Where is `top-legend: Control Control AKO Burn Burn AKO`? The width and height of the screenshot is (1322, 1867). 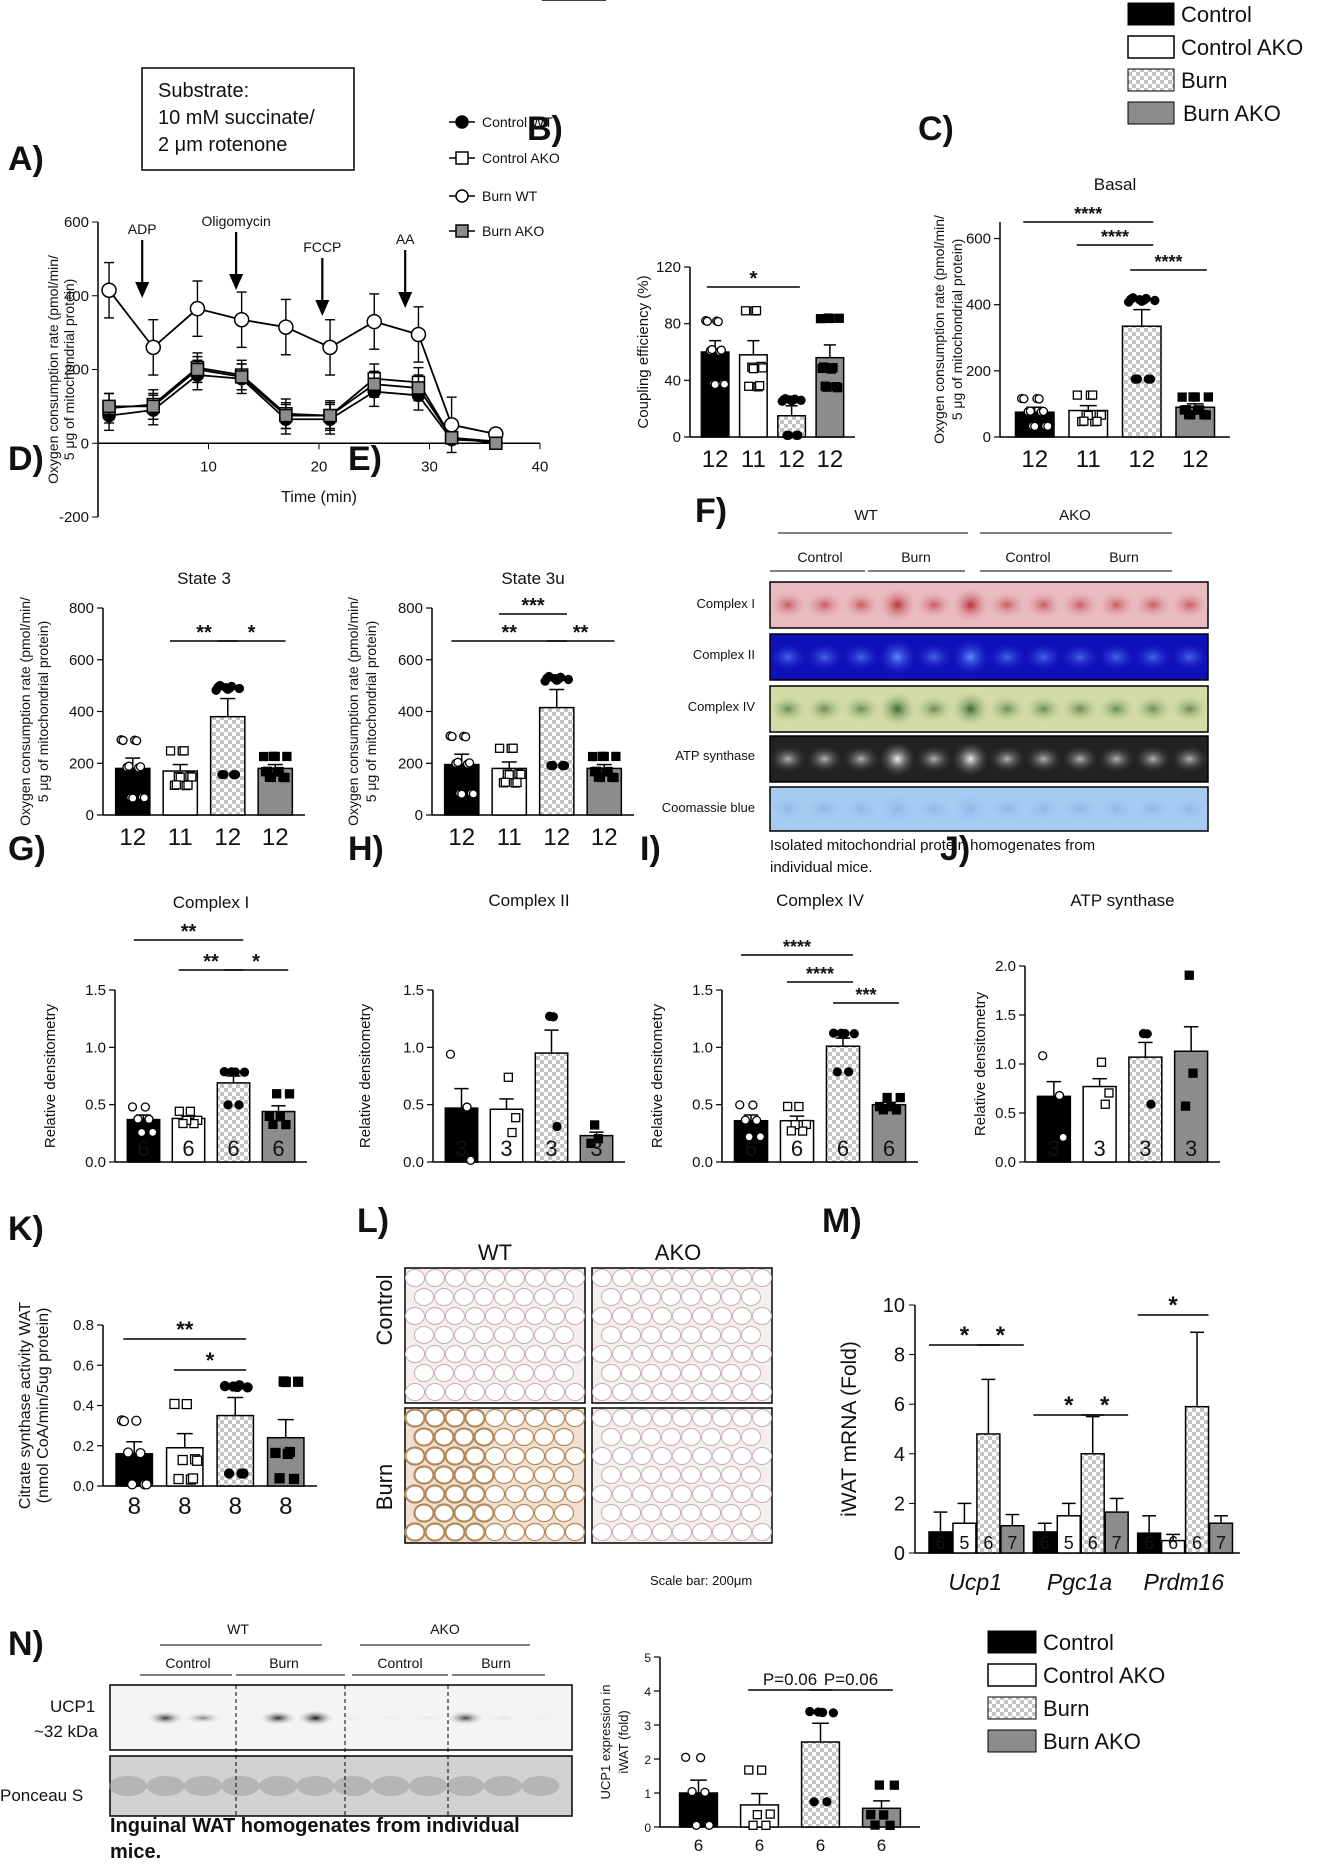
top-legend: Control Control AKO Burn Burn AKO is located at coordinates (1215, 64).